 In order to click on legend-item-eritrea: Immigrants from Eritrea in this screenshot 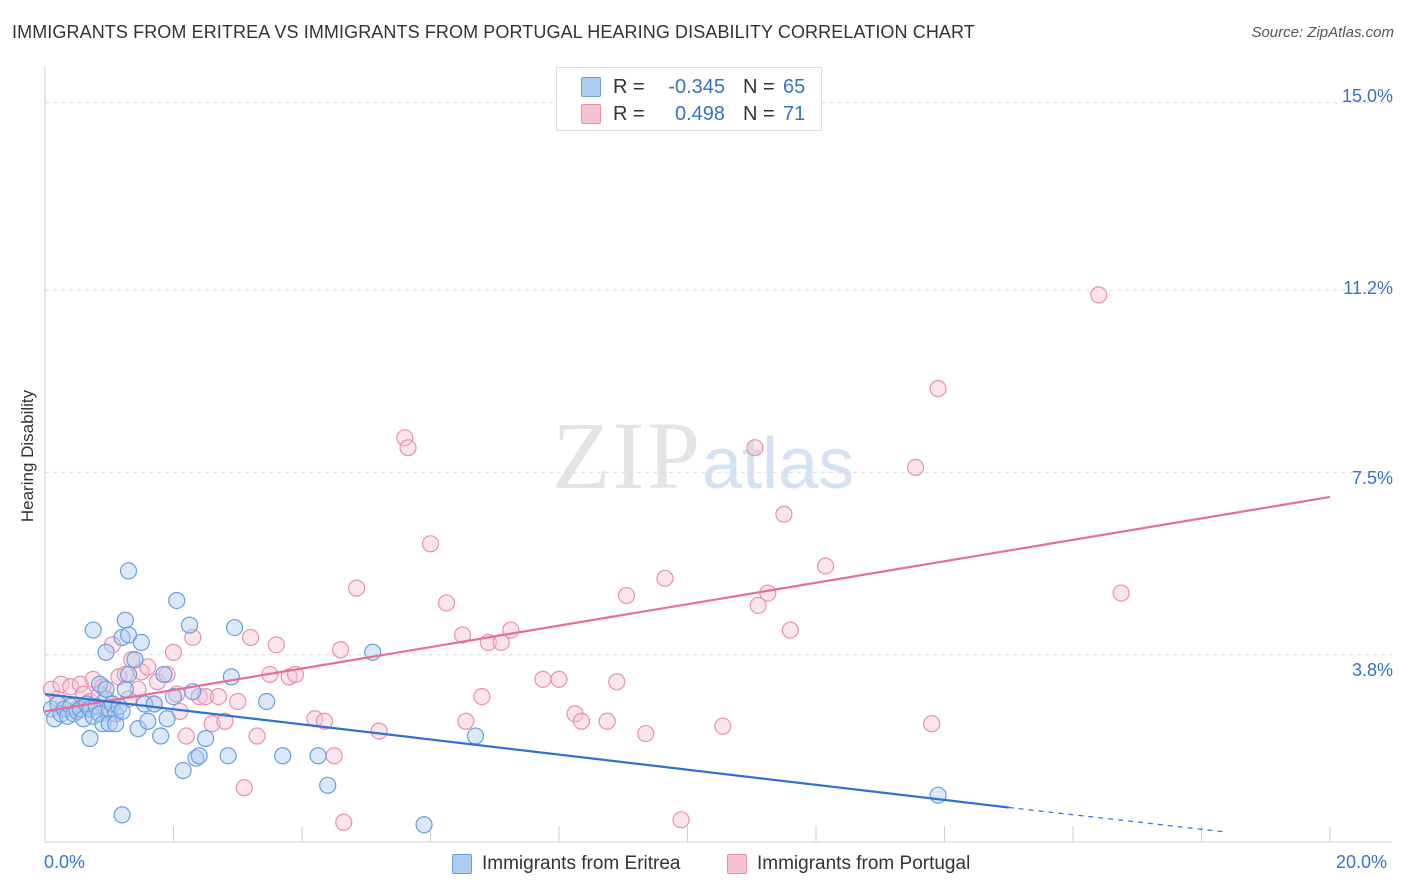, I will do `click(566, 864)`.